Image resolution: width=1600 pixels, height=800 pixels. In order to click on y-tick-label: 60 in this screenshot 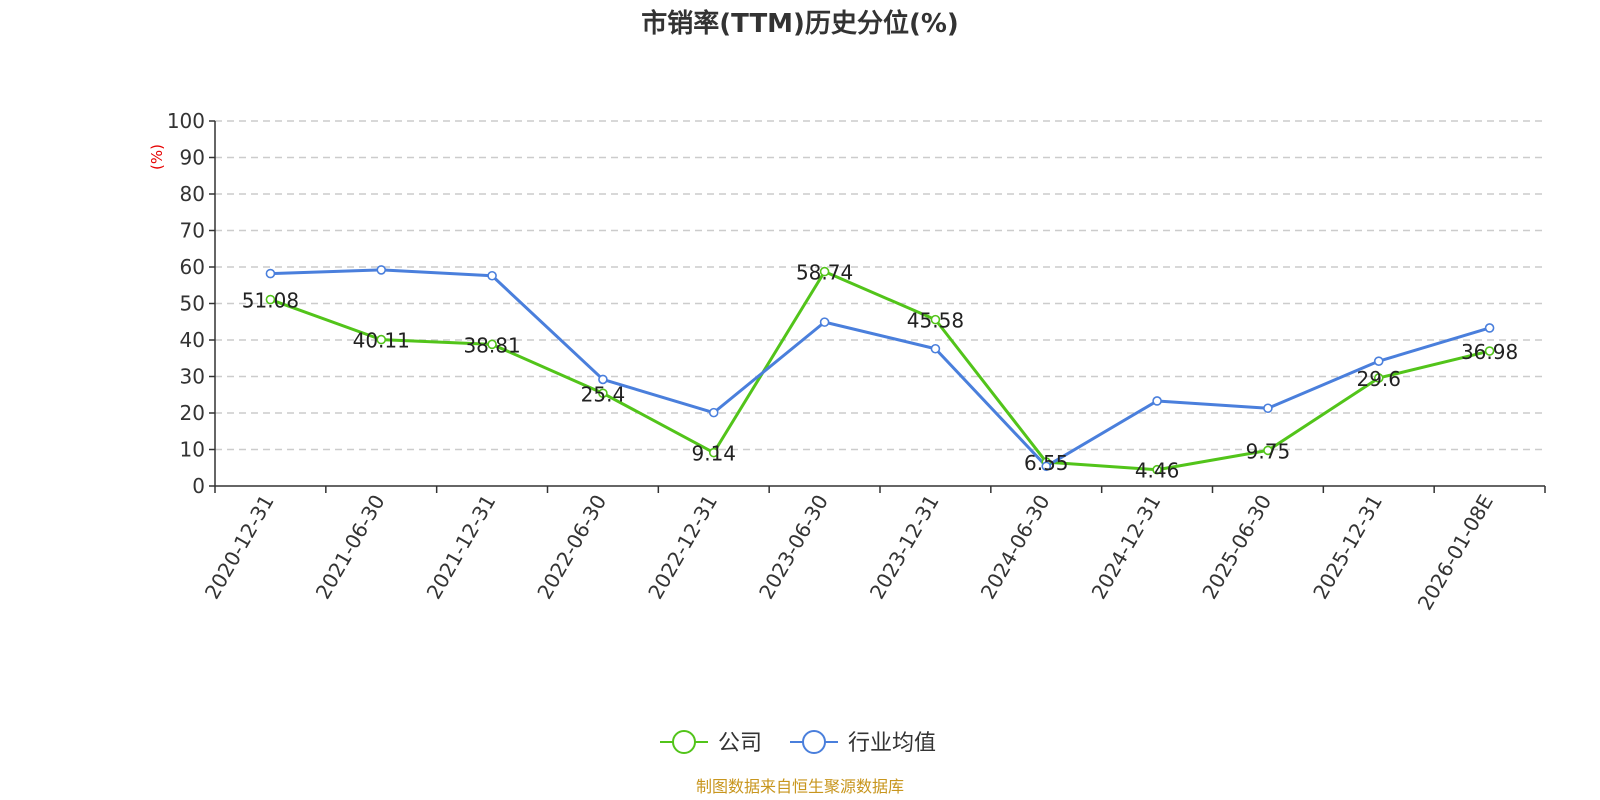, I will do `click(192, 267)`.